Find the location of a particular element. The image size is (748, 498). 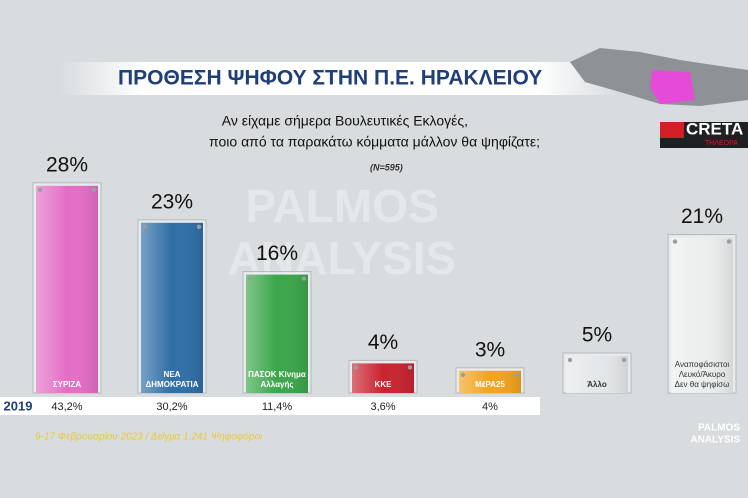

value-label: 28% is located at coordinates (67, 164).